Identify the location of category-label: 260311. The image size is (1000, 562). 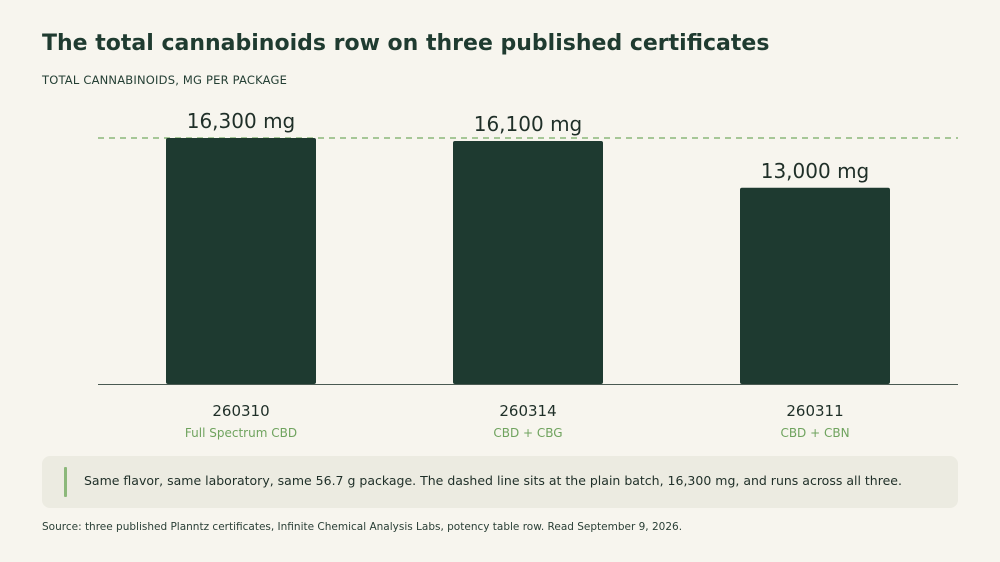
(814, 411).